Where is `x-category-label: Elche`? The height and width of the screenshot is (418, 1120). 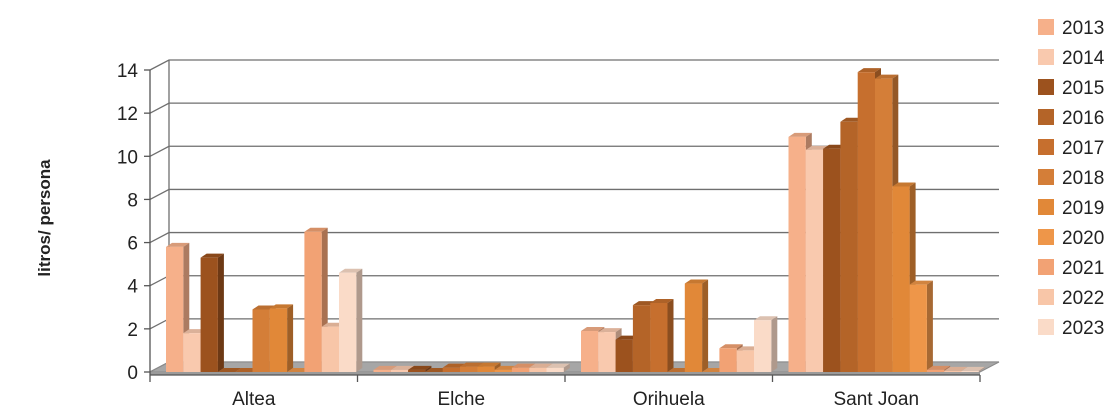
x-category-label: Elche is located at coordinates (461, 399).